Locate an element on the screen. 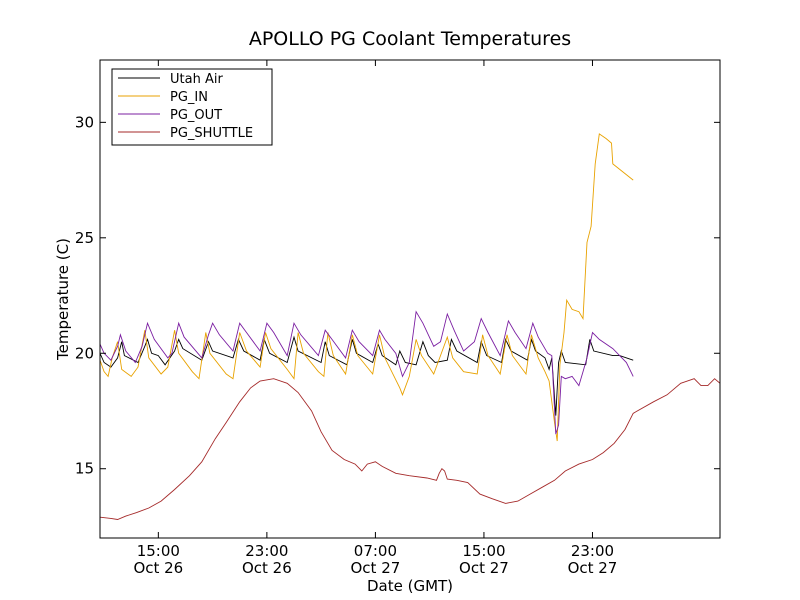  legend-label-pg-shuttle: PG_SHUTTLE is located at coordinates (211, 133).